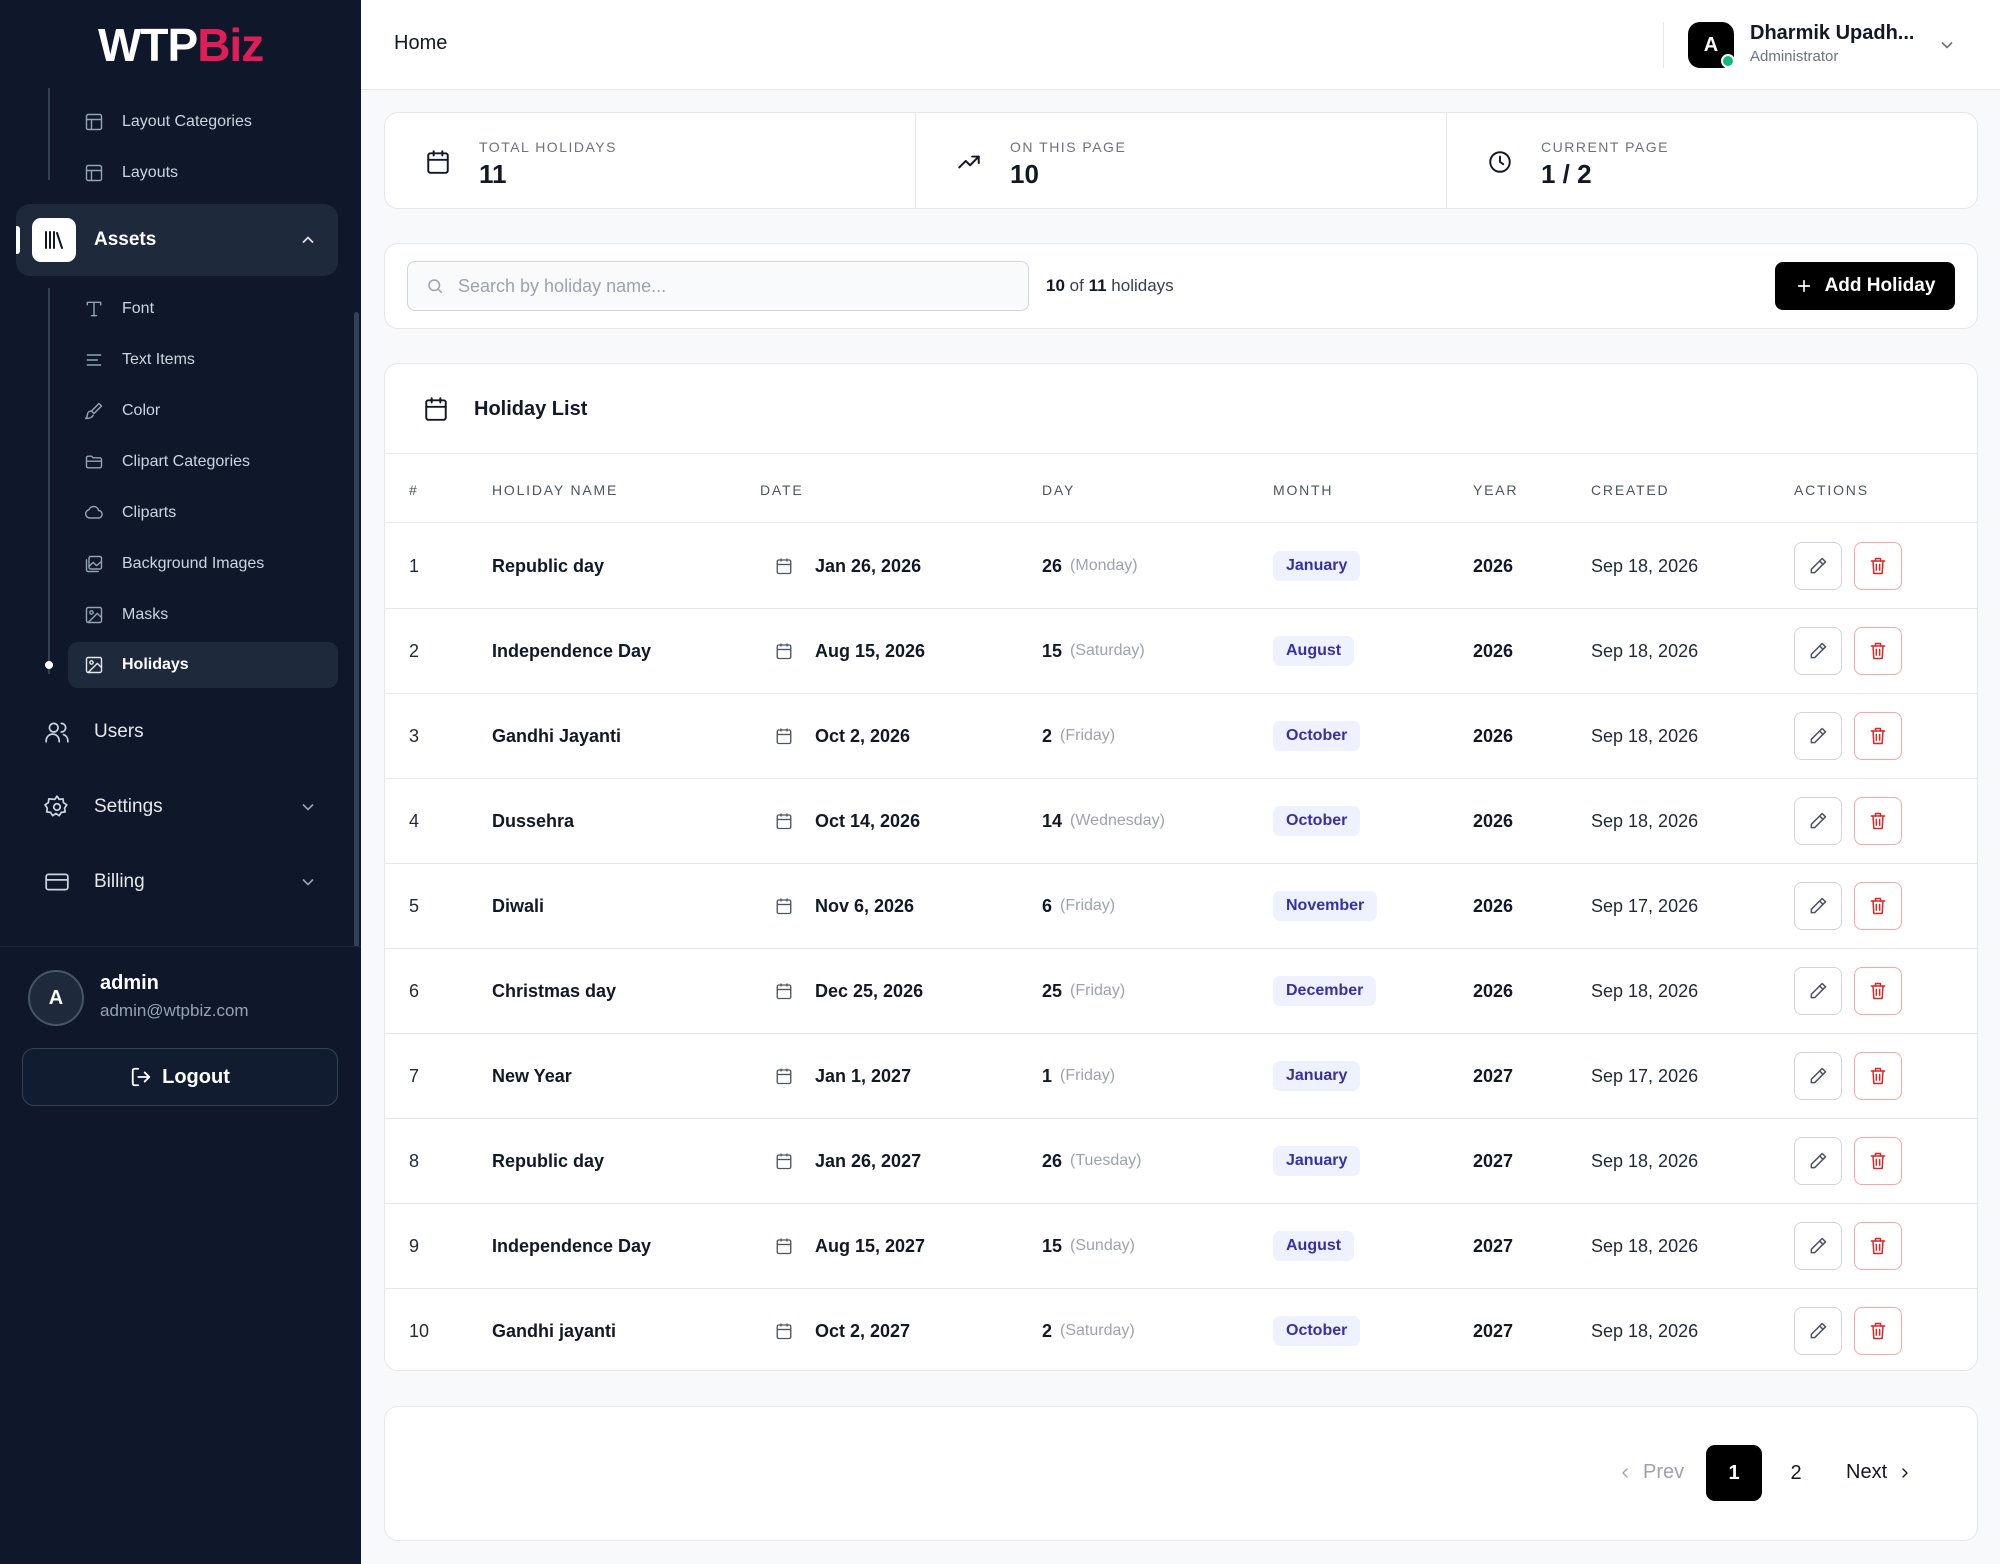  I want to click on count-total: 11, so click(1097, 285).